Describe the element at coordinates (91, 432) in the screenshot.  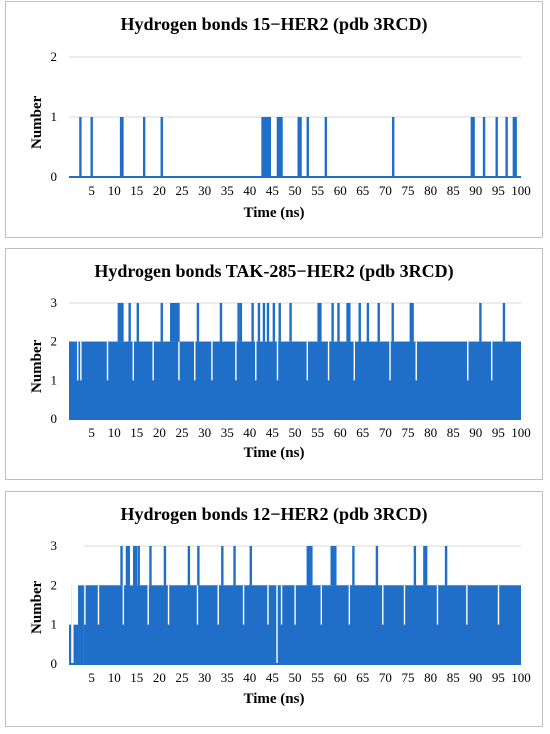
I see `x-tick-label: 5` at that location.